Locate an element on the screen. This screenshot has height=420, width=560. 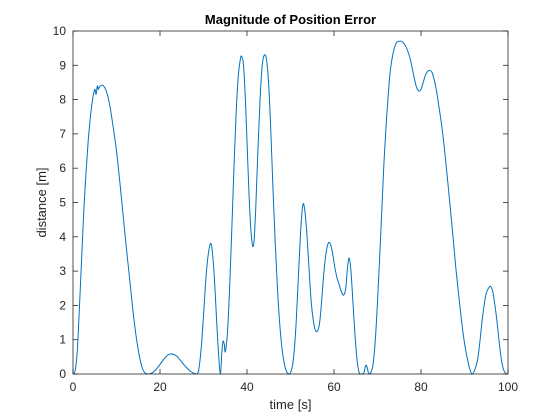
x-tick-label: 100 is located at coordinates (508, 387).